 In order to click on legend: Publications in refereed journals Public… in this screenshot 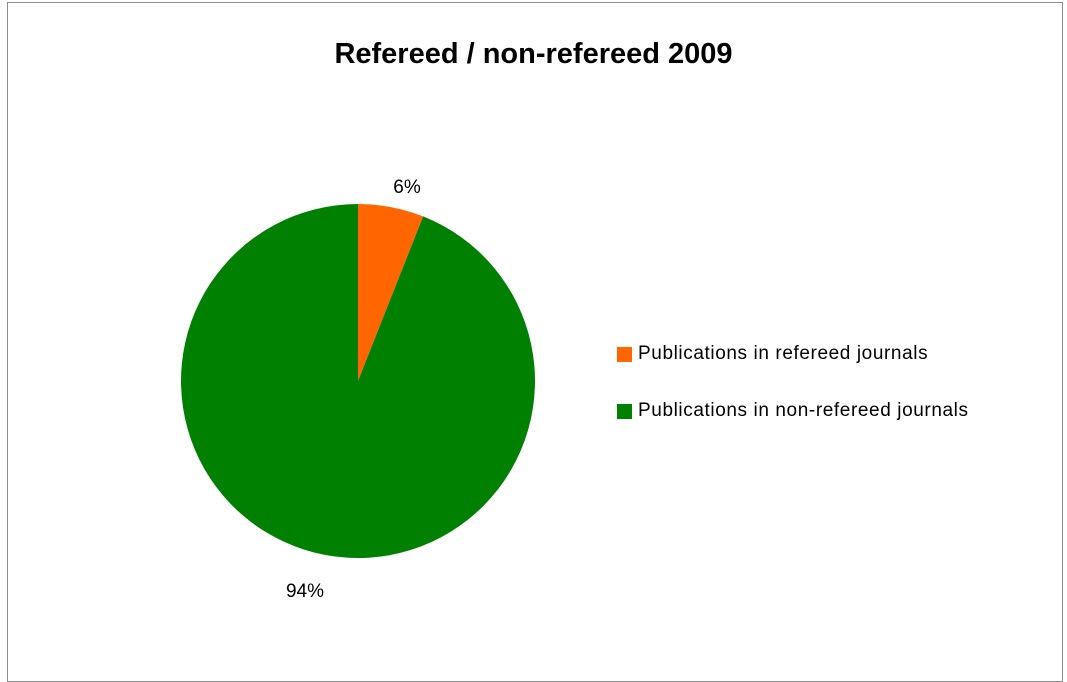, I will do `click(793, 397)`.